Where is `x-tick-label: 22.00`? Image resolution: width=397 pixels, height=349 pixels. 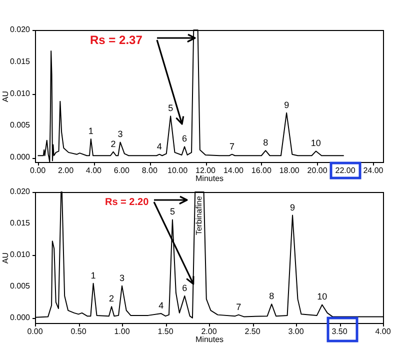 x-tick-label: 22.00 is located at coordinates (345, 170).